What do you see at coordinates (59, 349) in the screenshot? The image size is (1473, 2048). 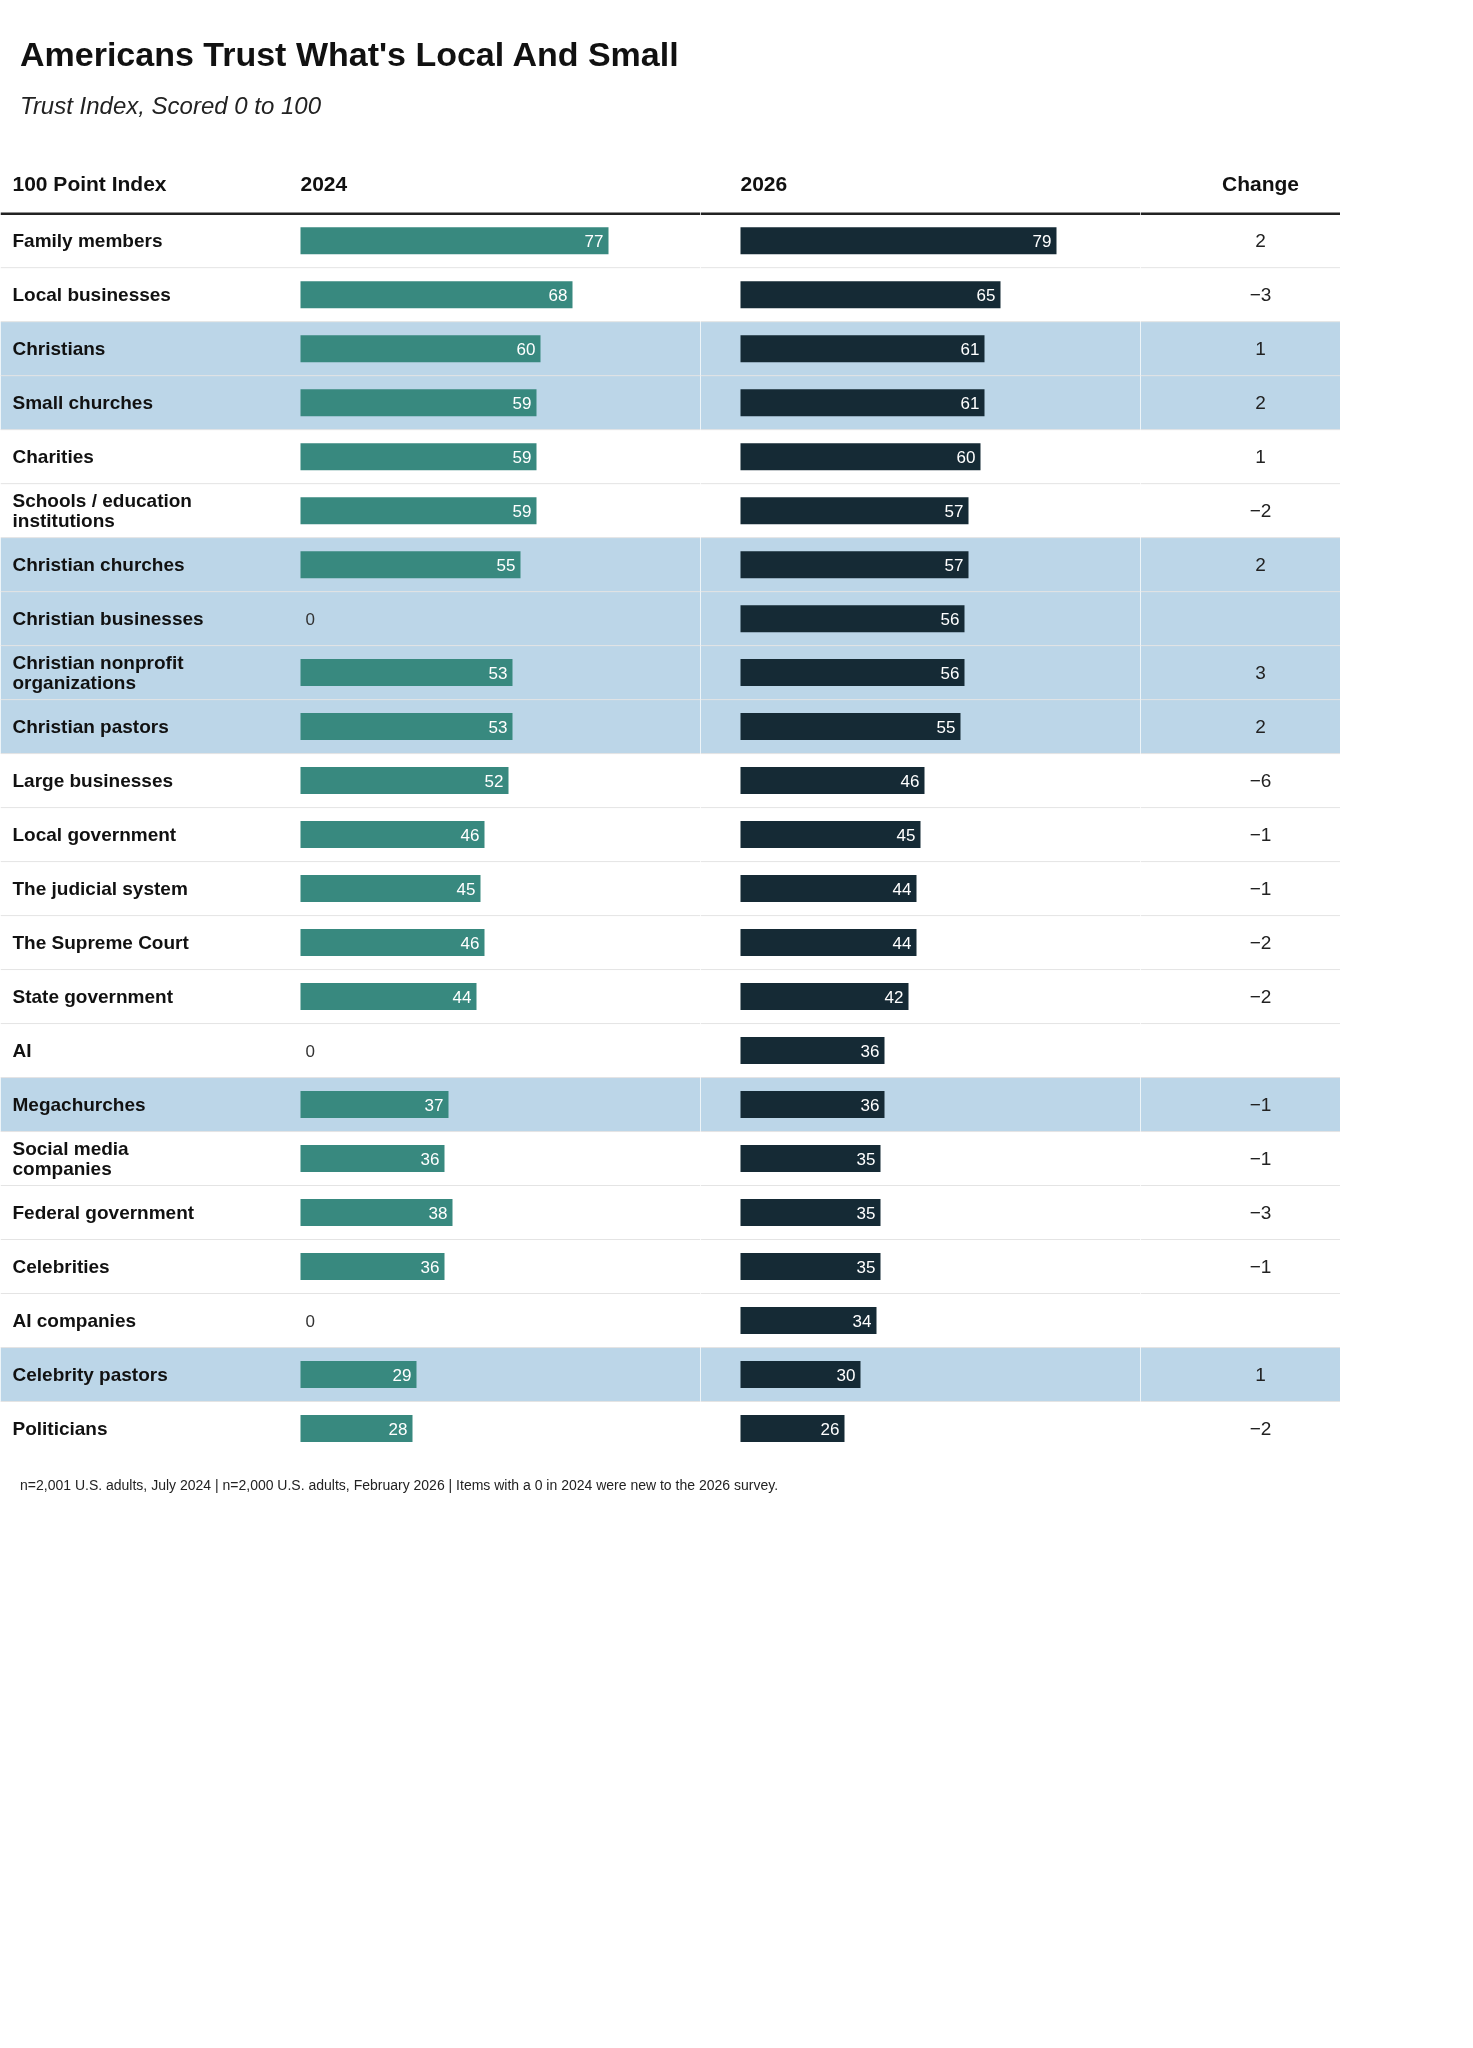 I see `y-tick-label: Christians` at bounding box center [59, 349].